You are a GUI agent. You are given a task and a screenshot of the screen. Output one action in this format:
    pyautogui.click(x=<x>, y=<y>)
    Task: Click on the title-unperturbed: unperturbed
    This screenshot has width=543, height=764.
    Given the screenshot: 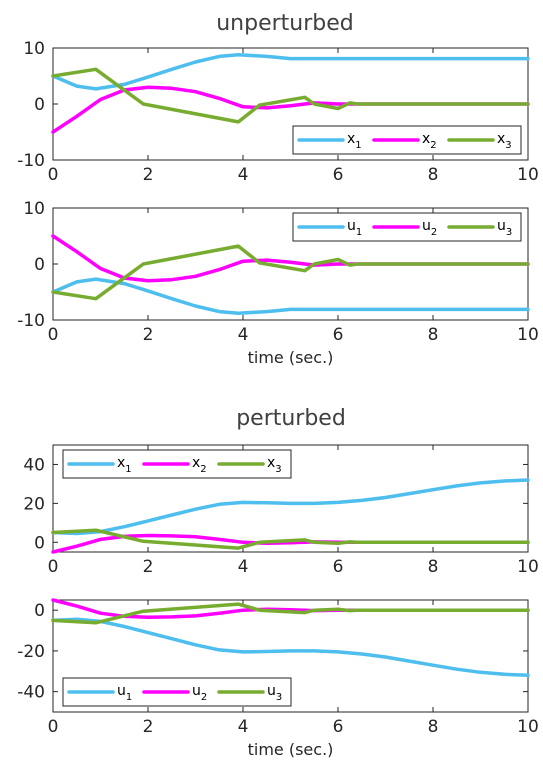 What is the action you would take?
    pyautogui.click(x=285, y=23)
    